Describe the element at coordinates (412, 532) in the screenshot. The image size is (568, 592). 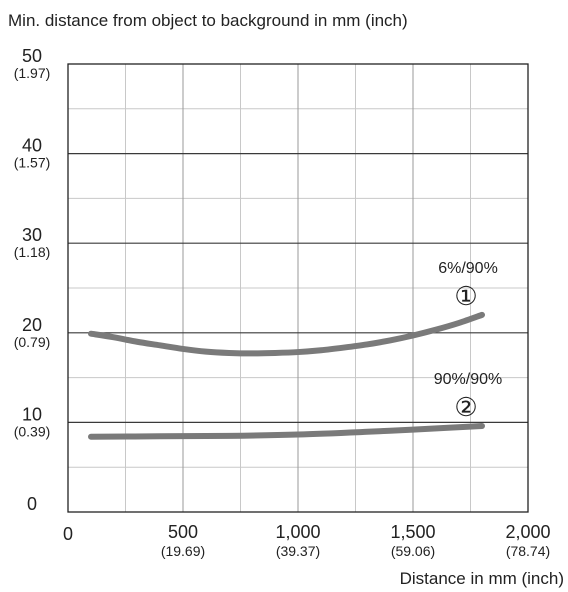
I see `x-tick-label: 1,500` at that location.